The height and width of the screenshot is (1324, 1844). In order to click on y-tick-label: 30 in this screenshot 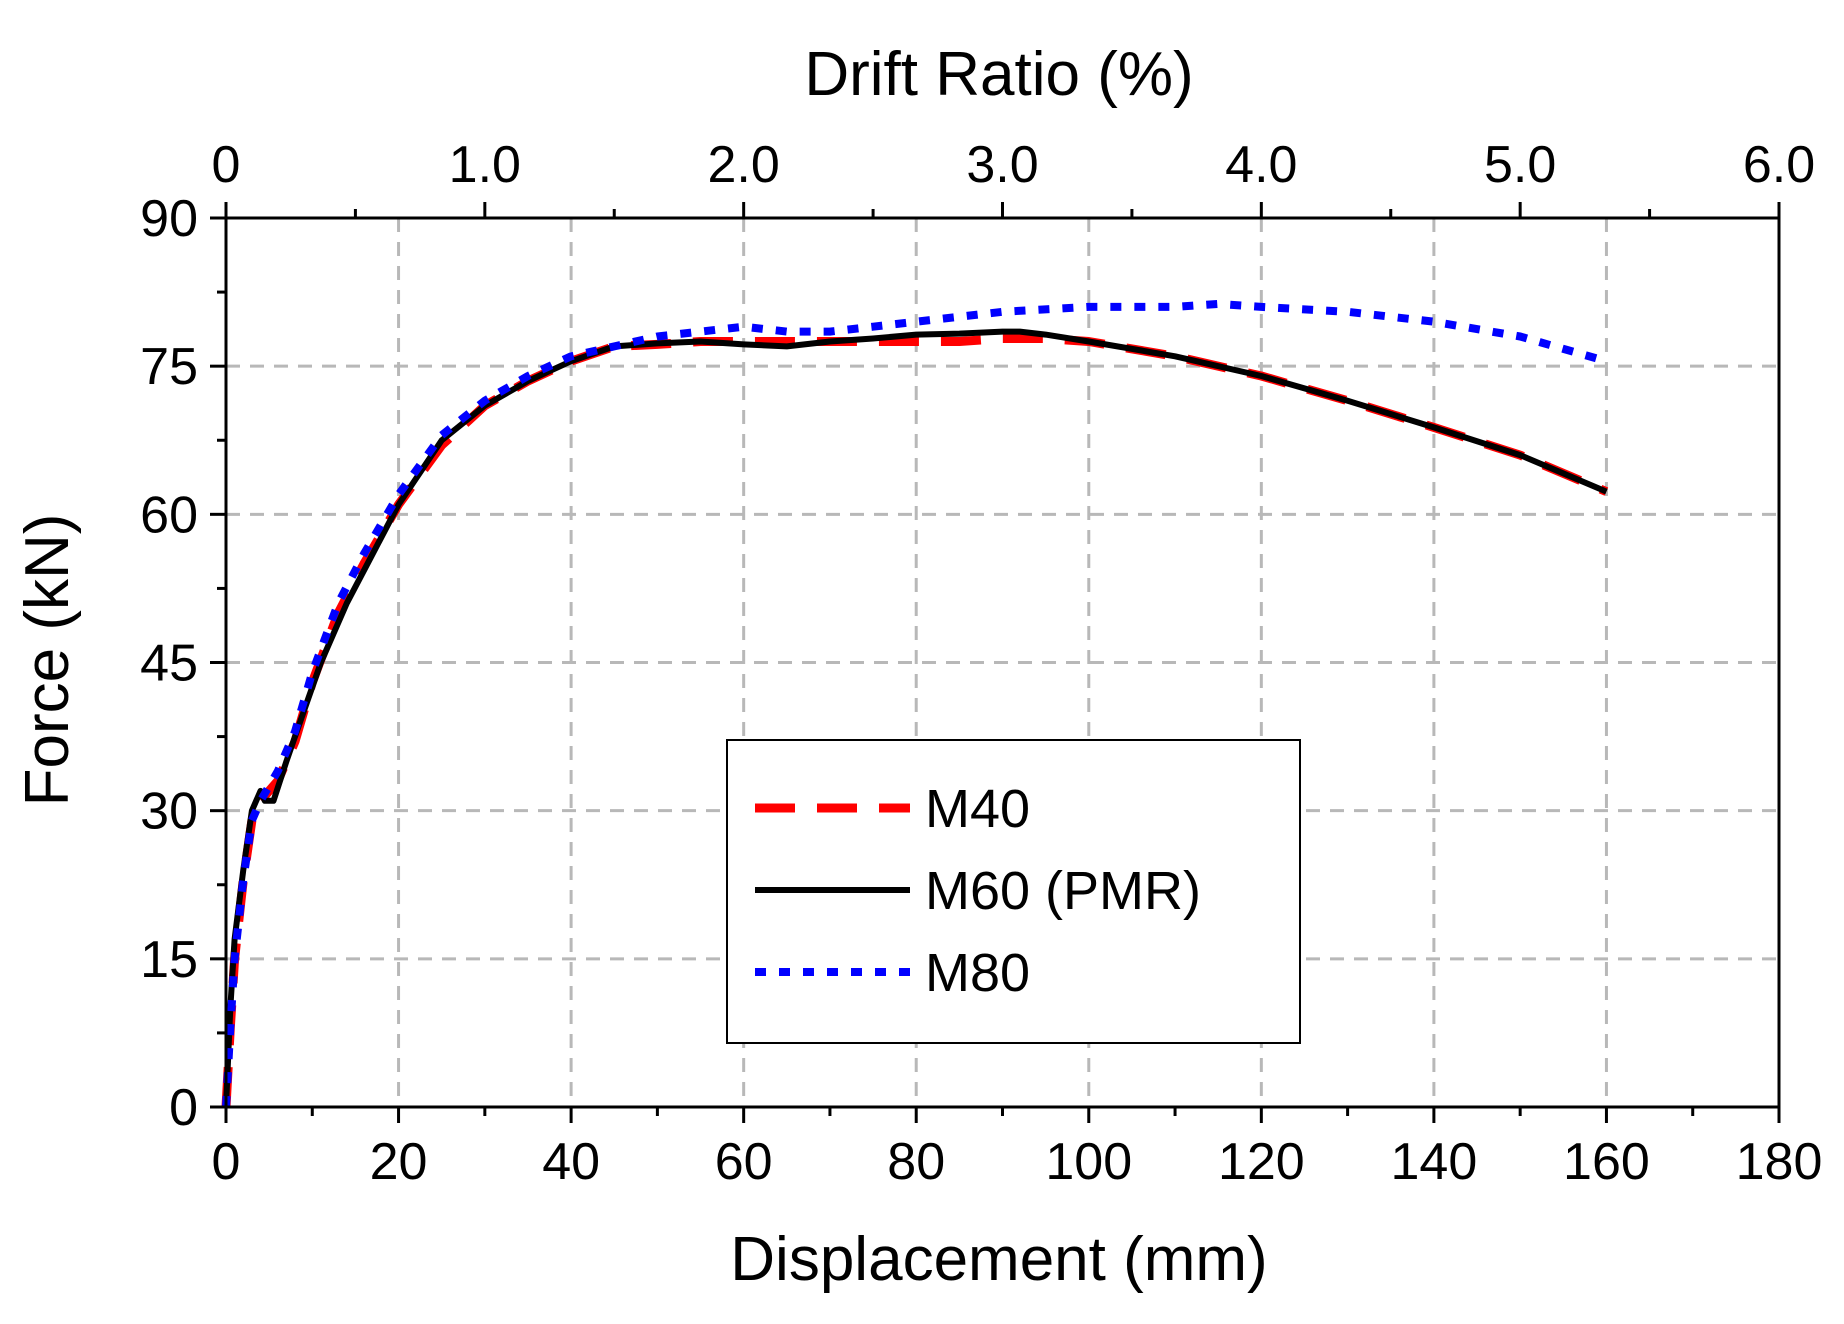, I will do `click(169, 812)`.